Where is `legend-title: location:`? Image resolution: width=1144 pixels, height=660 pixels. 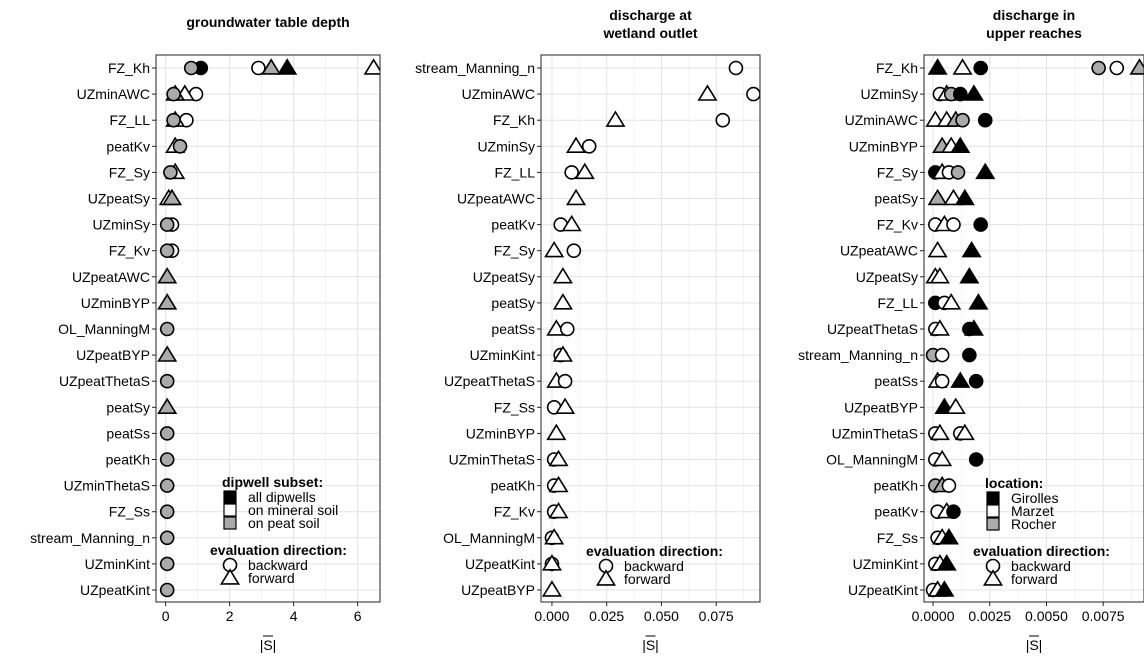 legend-title: location: is located at coordinates (1014, 483).